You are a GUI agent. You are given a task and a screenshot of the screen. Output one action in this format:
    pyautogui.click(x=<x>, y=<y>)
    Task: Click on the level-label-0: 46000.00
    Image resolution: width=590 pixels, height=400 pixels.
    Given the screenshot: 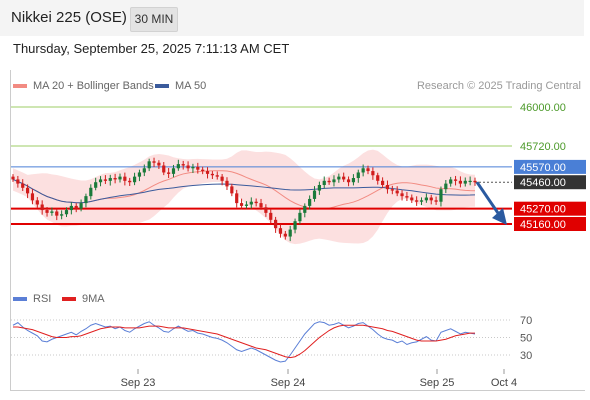 What is the action you would take?
    pyautogui.click(x=543, y=108)
    